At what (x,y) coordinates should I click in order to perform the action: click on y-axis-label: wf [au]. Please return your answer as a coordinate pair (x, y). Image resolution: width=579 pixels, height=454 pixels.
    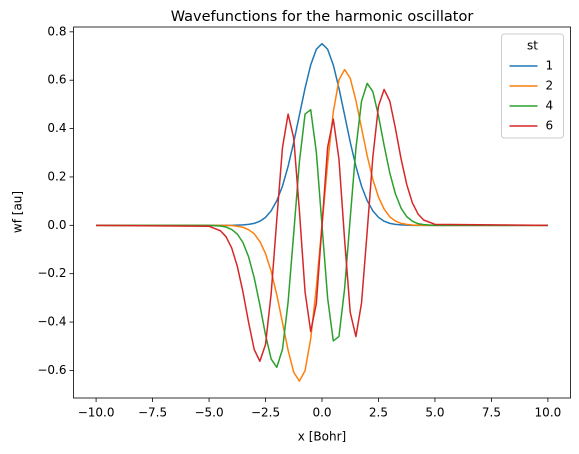
    Looking at the image, I should click on (18, 212).